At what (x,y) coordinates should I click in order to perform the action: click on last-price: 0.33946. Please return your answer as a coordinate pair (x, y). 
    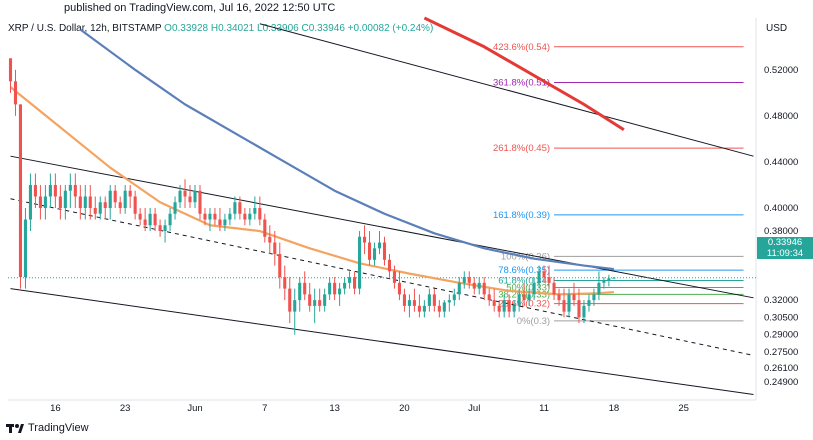
    Looking at the image, I should click on (785, 242).